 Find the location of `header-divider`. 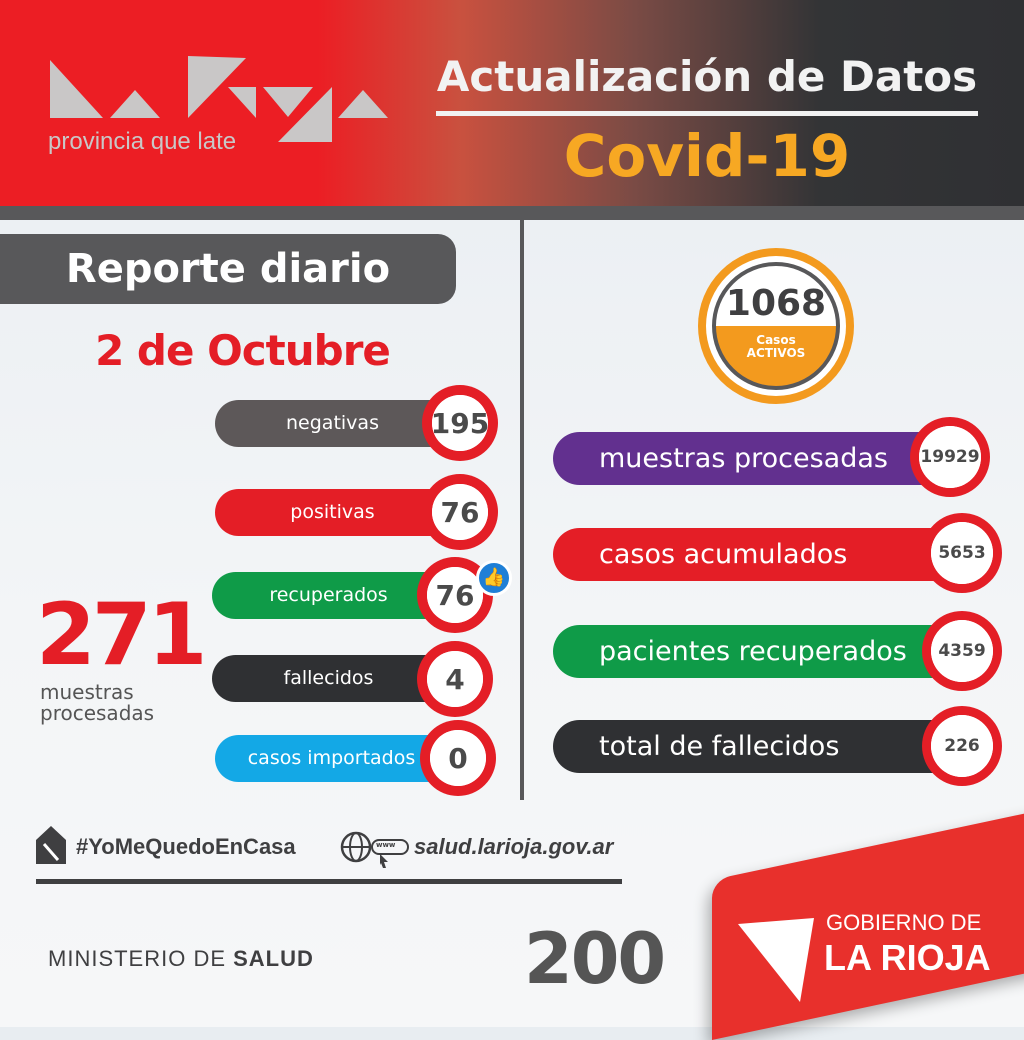

header-divider is located at coordinates (707, 113).